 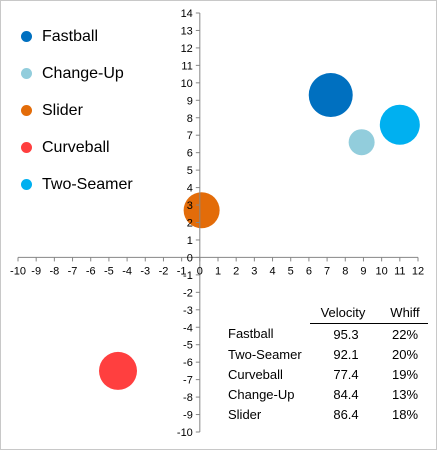 What do you see at coordinates (405, 354) in the screenshot?
I see `table-cell-whiff: 20%` at bounding box center [405, 354].